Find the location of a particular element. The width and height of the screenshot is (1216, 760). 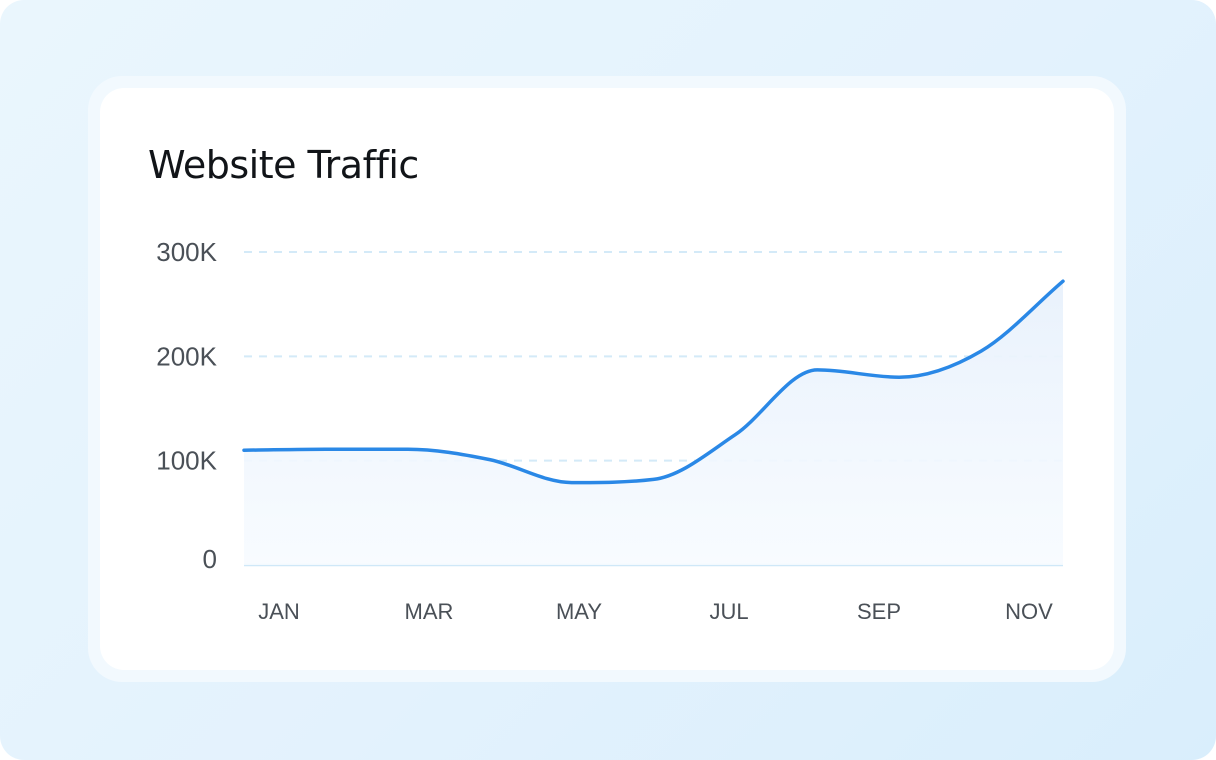

y-tick-label: 0 is located at coordinates (210, 559).